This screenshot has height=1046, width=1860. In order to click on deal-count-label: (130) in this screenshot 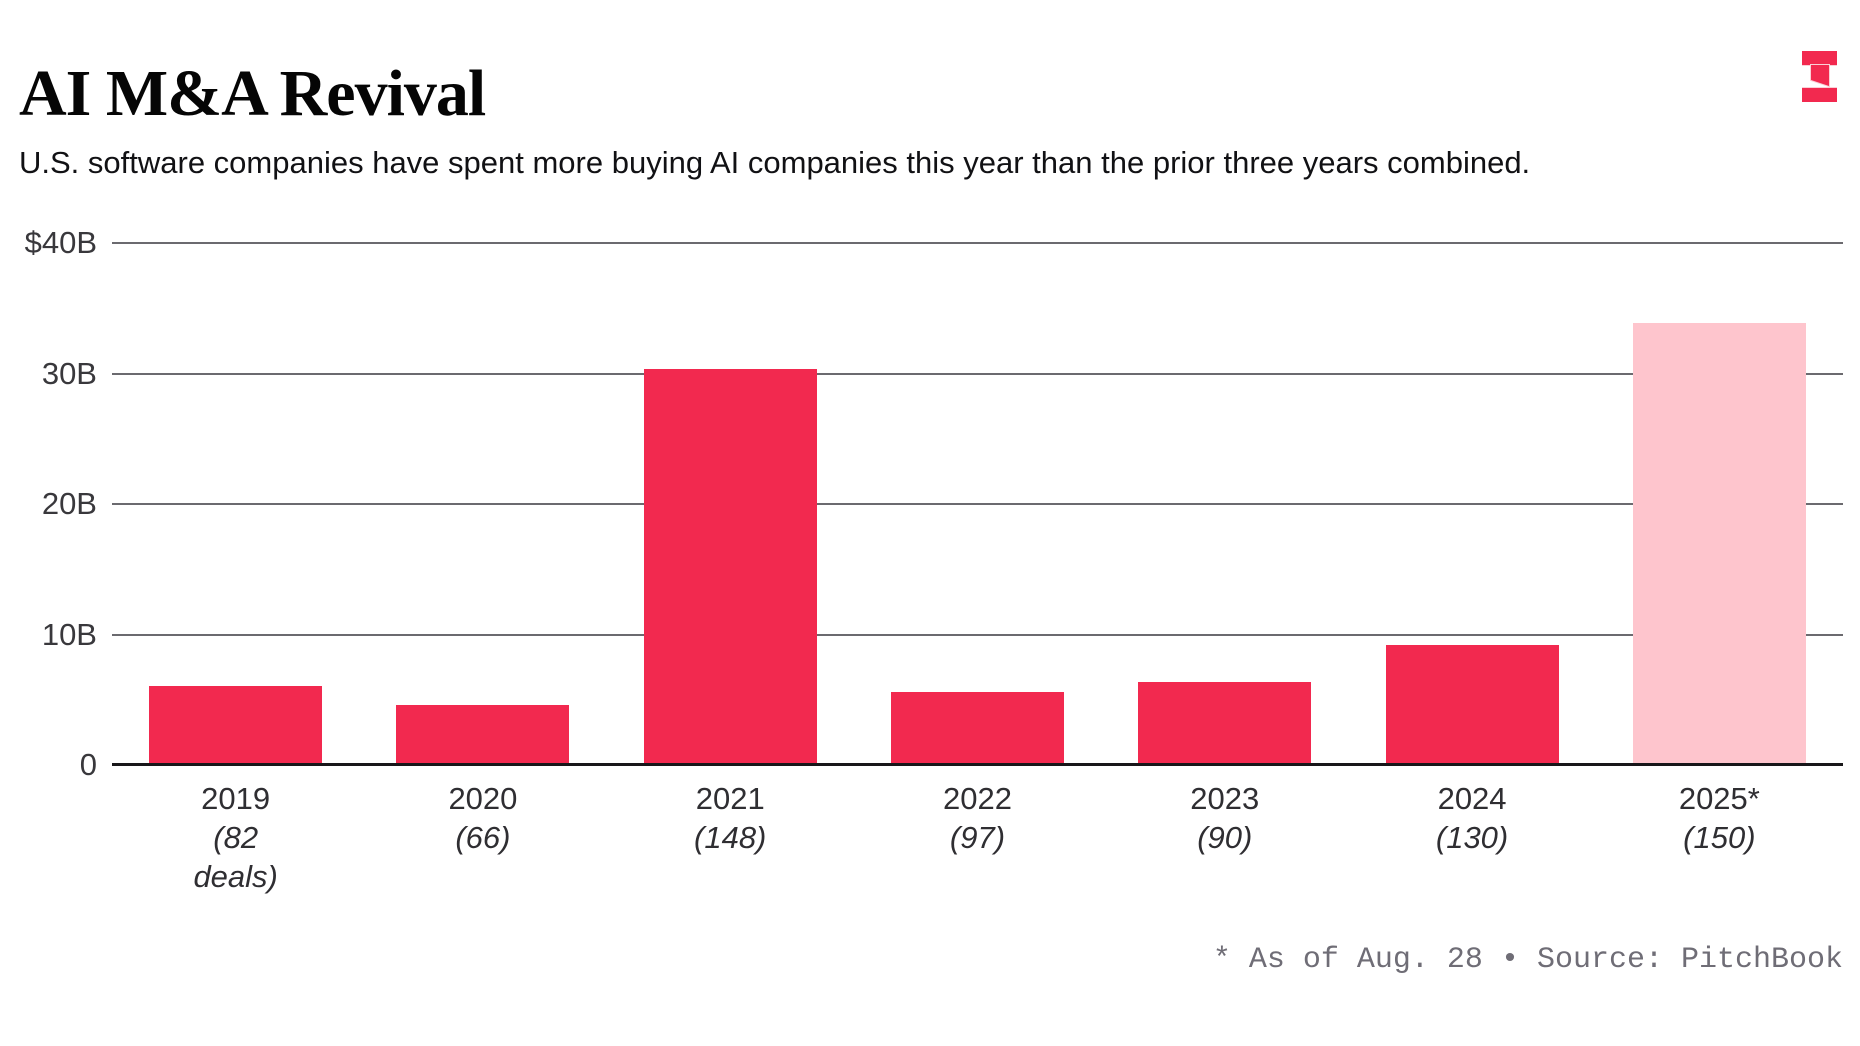, I will do `click(1472, 837)`.